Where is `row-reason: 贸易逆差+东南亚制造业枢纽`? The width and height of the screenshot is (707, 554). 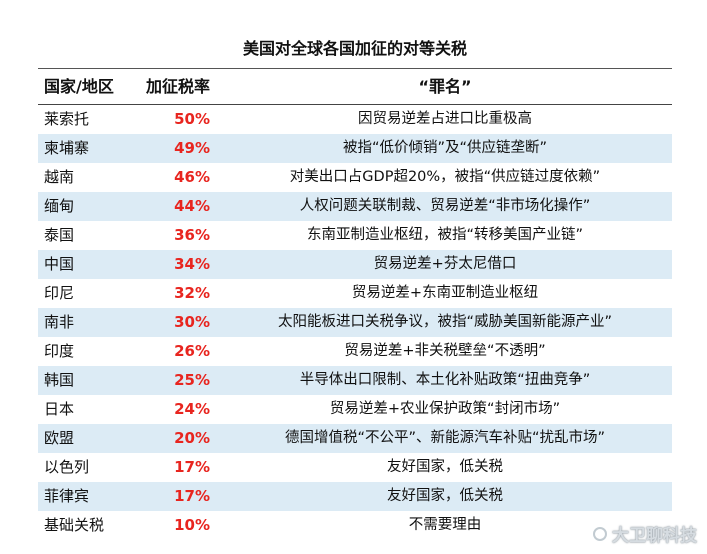
row-reason: 贸易逆差+东南亚制造业枢纽 is located at coordinates (445, 293).